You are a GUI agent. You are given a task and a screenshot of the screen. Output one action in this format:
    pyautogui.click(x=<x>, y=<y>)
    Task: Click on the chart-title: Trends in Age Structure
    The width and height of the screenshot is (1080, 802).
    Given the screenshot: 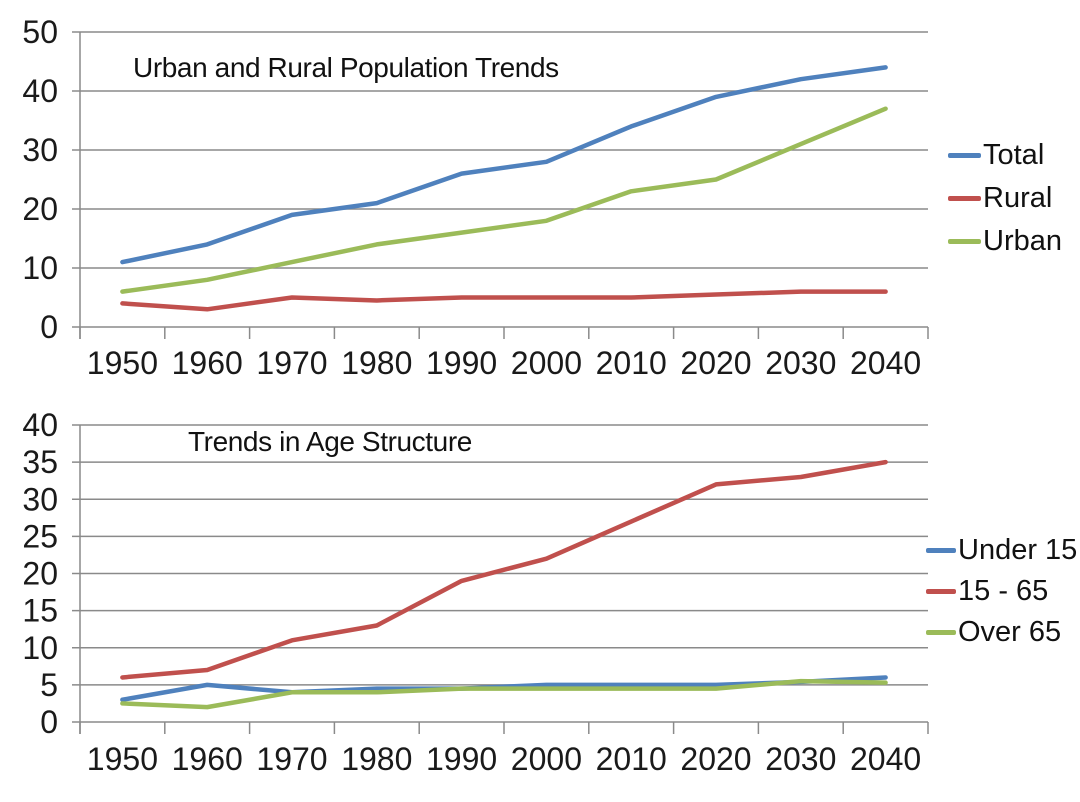 What is the action you would take?
    pyautogui.click(x=330, y=441)
    